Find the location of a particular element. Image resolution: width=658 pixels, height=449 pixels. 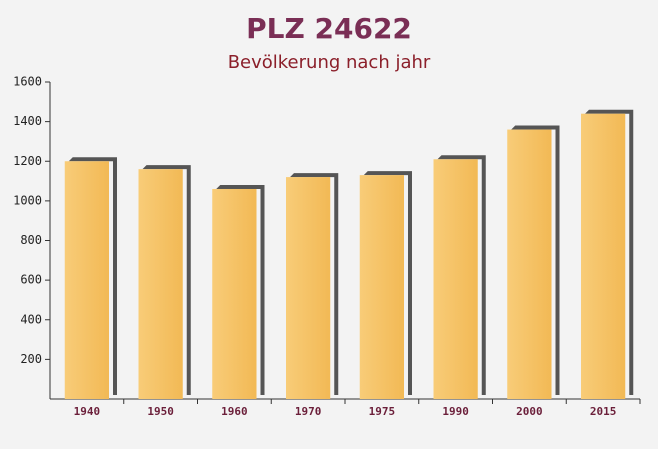

x-tick-label: 1960 is located at coordinates (234, 411).